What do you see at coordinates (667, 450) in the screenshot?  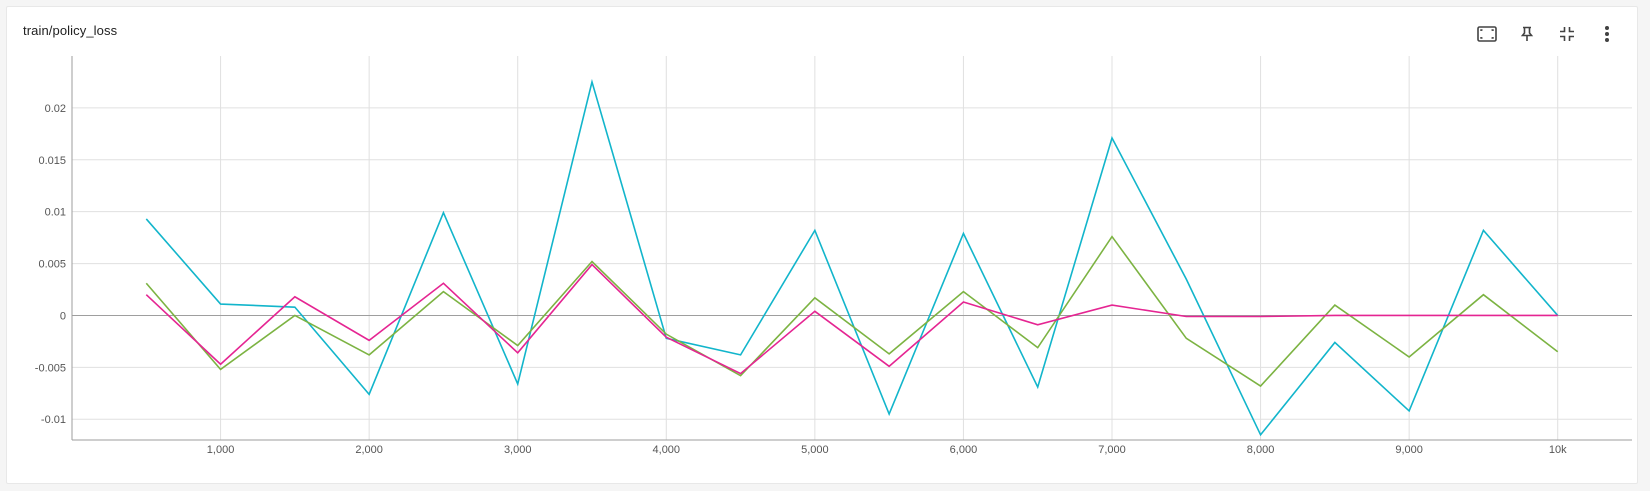 I see `x-tick-label: 4,000` at bounding box center [667, 450].